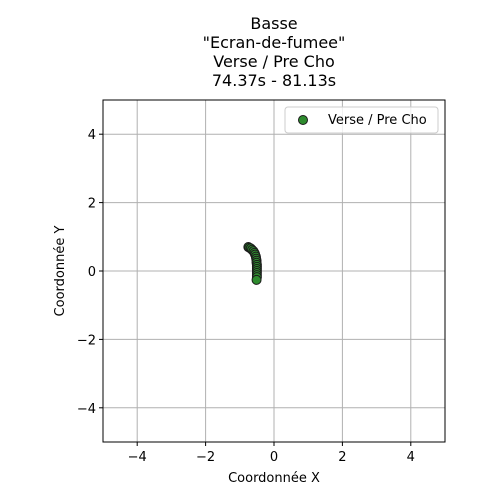 The image size is (500, 500). I want to click on title-line-3: Verse / Pre Cho, so click(274, 61).